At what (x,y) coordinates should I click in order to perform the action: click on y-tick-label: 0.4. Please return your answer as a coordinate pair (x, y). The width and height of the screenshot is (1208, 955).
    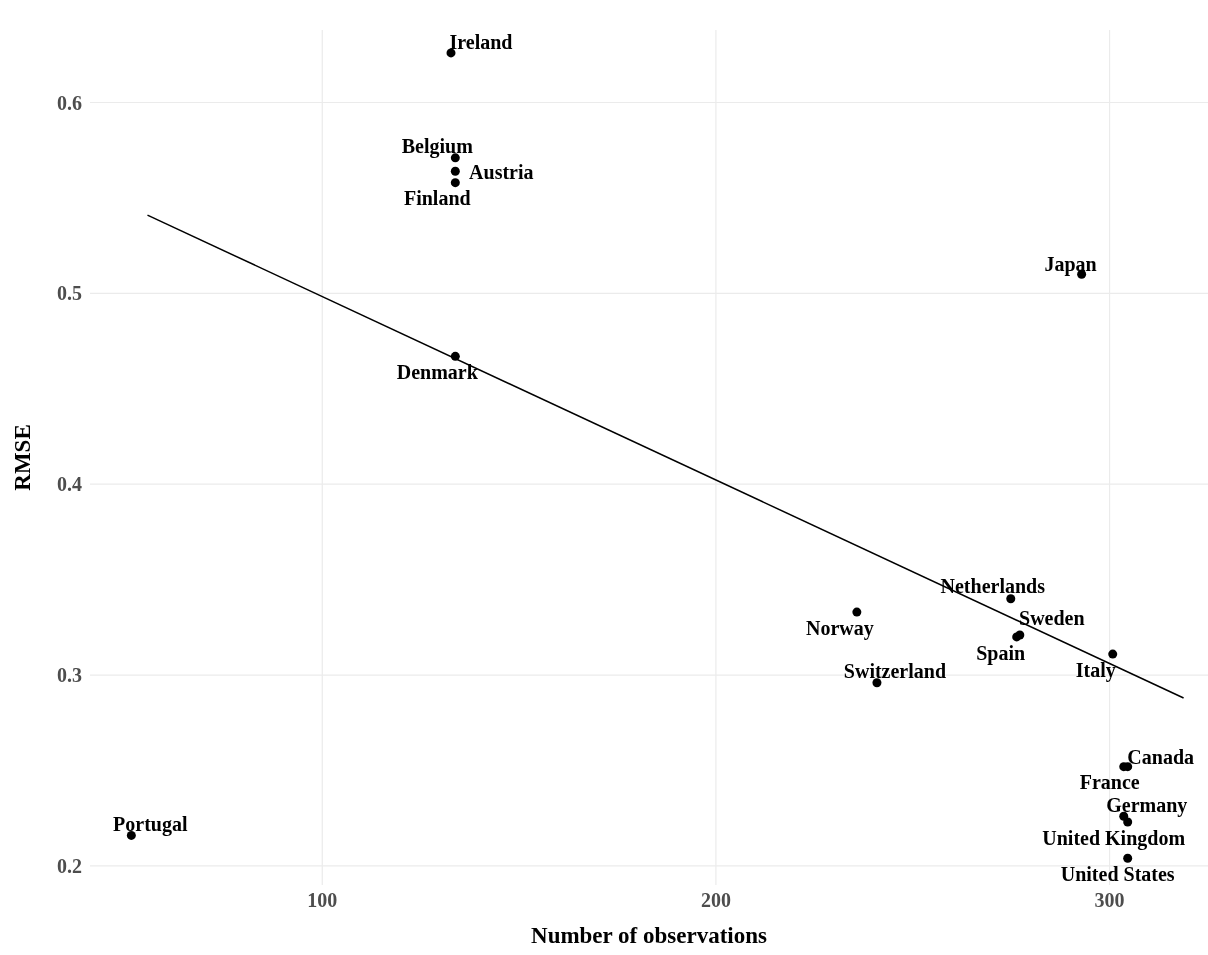
    Looking at the image, I should click on (69, 484).